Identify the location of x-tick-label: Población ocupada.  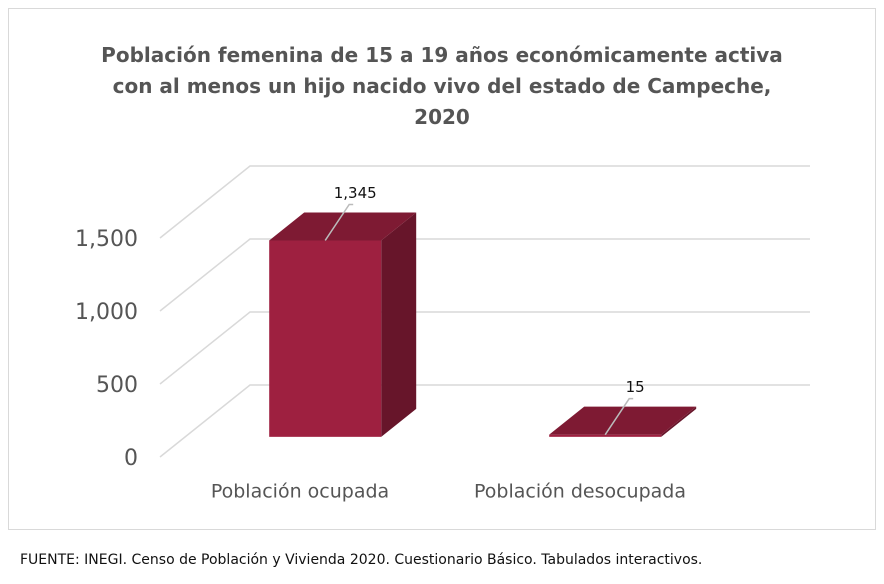
(300, 492).